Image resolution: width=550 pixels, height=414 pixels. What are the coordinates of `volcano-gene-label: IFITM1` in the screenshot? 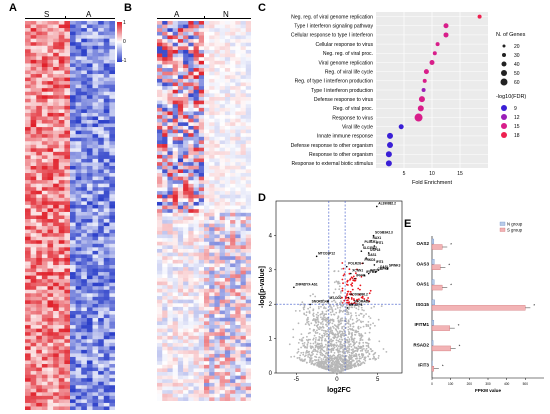 It's located at (371, 272).